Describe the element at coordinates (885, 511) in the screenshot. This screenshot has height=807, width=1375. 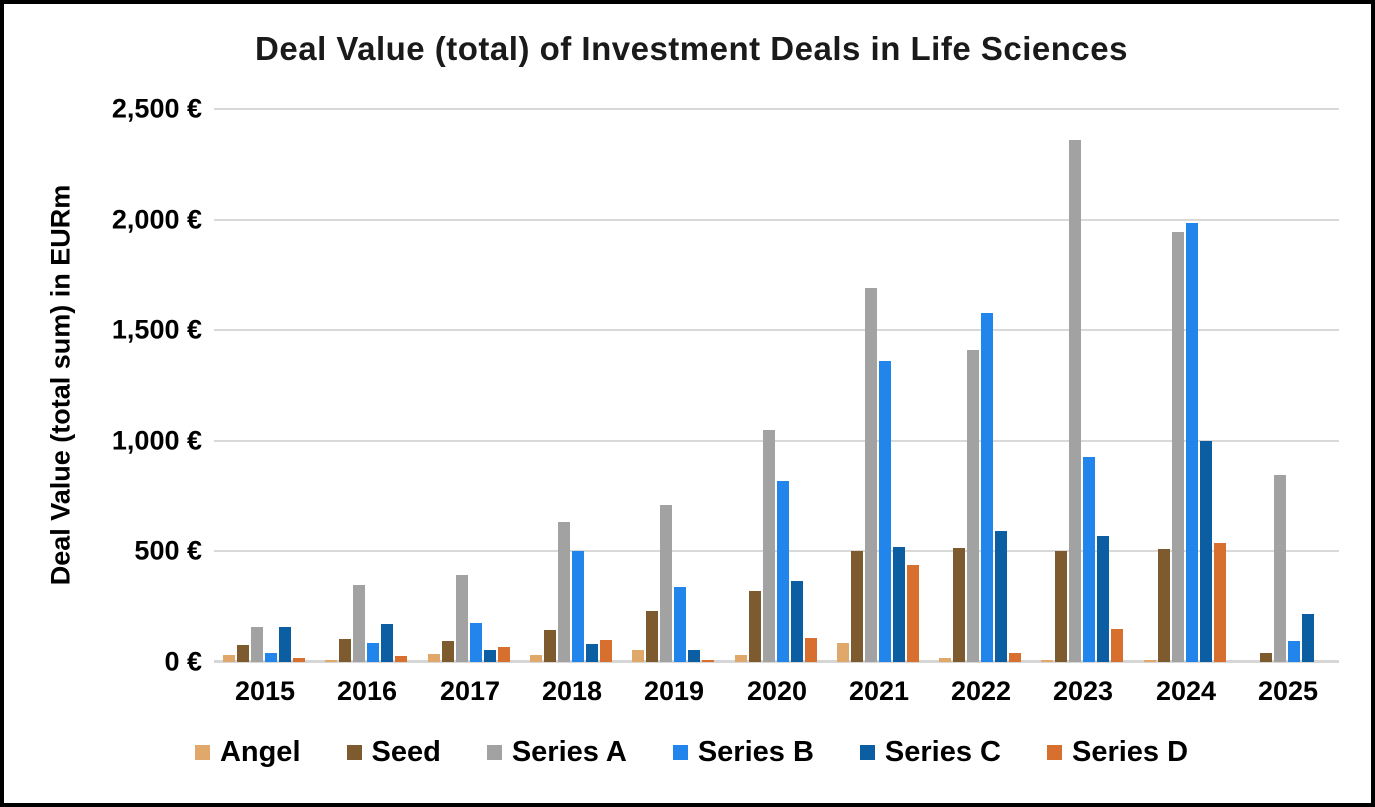
I see `bar-series-b-2021` at that location.